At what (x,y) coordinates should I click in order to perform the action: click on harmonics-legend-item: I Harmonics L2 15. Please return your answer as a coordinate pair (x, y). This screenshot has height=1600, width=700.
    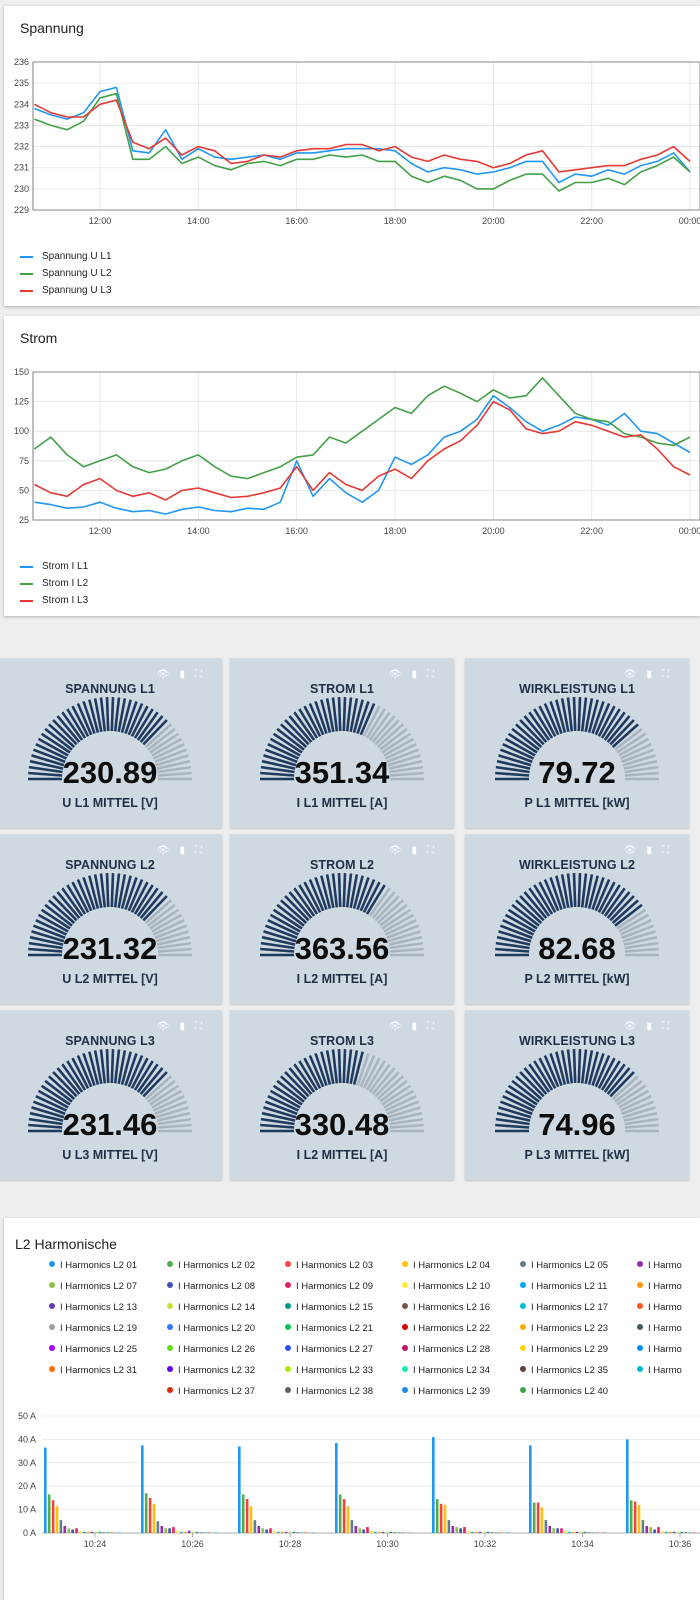
    Looking at the image, I should click on (329, 1307).